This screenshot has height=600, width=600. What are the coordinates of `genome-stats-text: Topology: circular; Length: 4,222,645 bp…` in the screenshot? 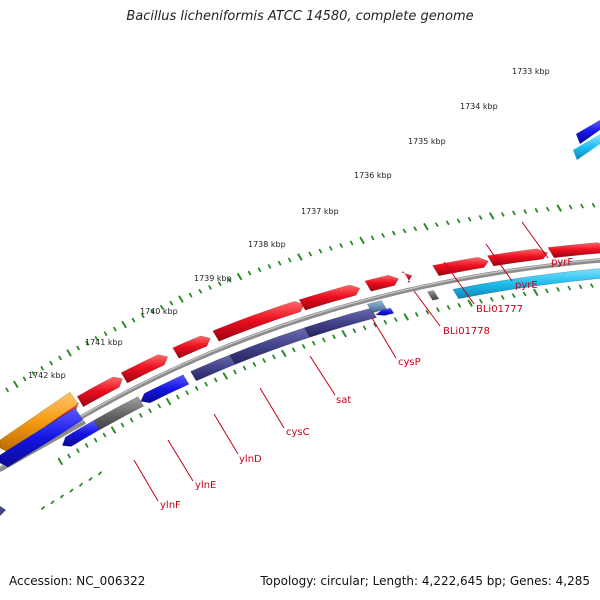 It's located at (425, 581).